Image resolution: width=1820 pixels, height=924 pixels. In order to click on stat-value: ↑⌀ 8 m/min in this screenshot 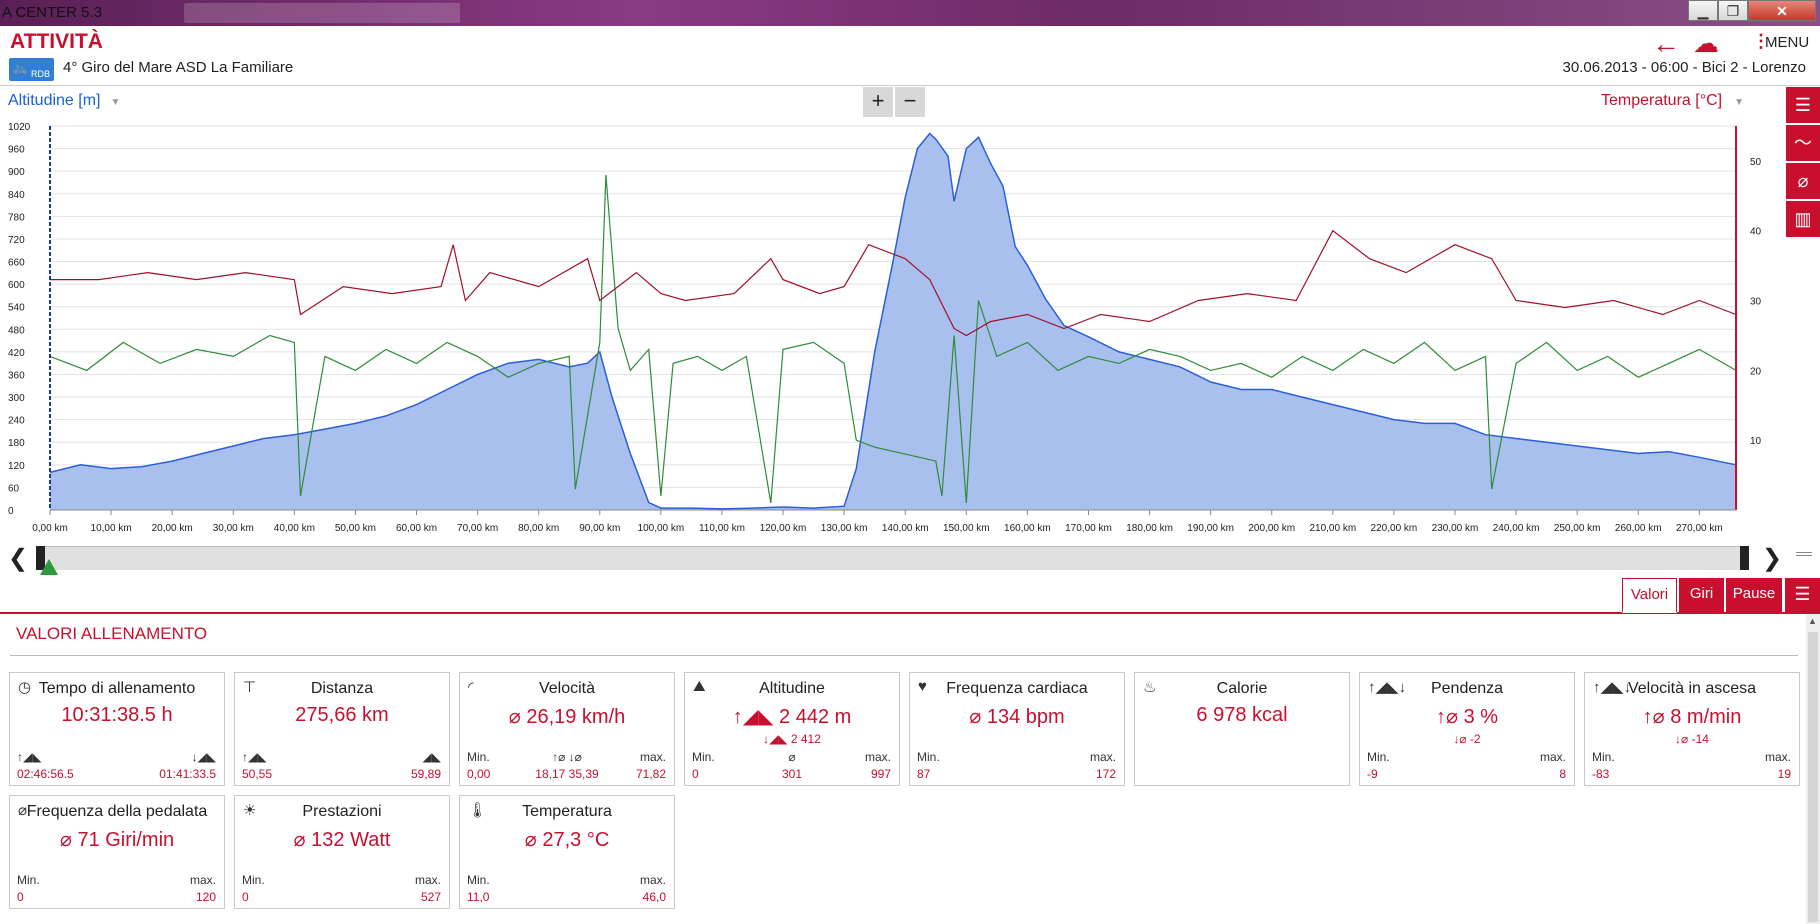, I will do `click(1692, 717)`.